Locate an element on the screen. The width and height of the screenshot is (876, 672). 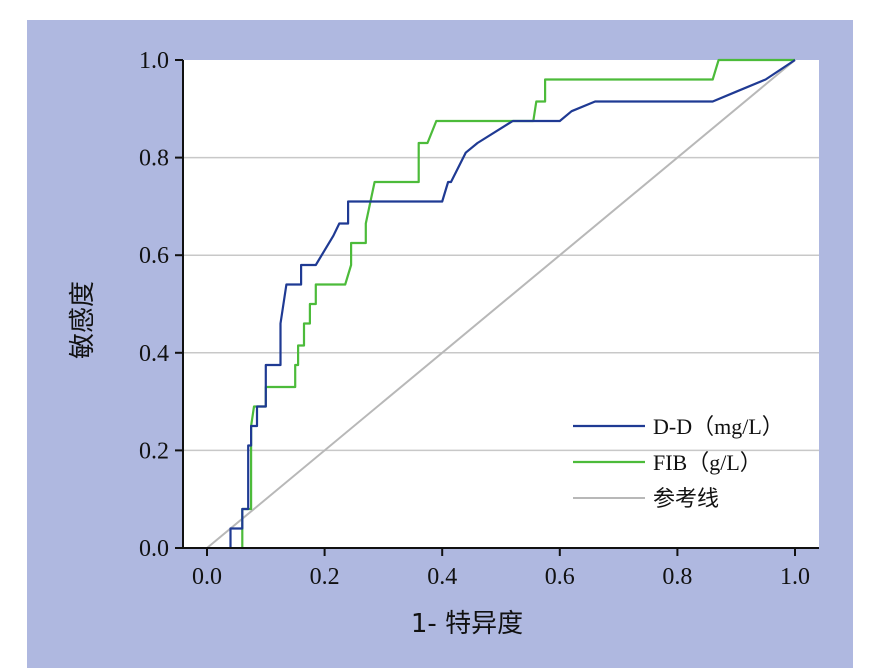
y-tick-label: 0.6 is located at coordinates (154, 256).